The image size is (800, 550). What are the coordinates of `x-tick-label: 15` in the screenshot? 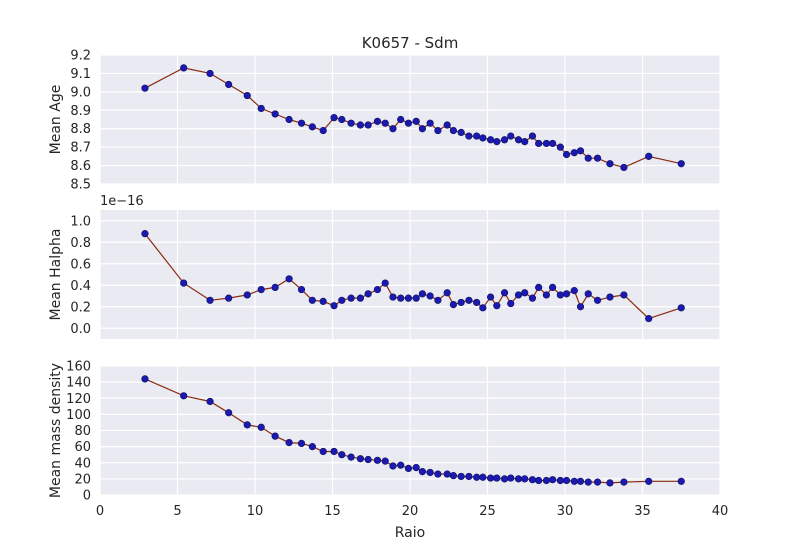 It's located at (332, 511).